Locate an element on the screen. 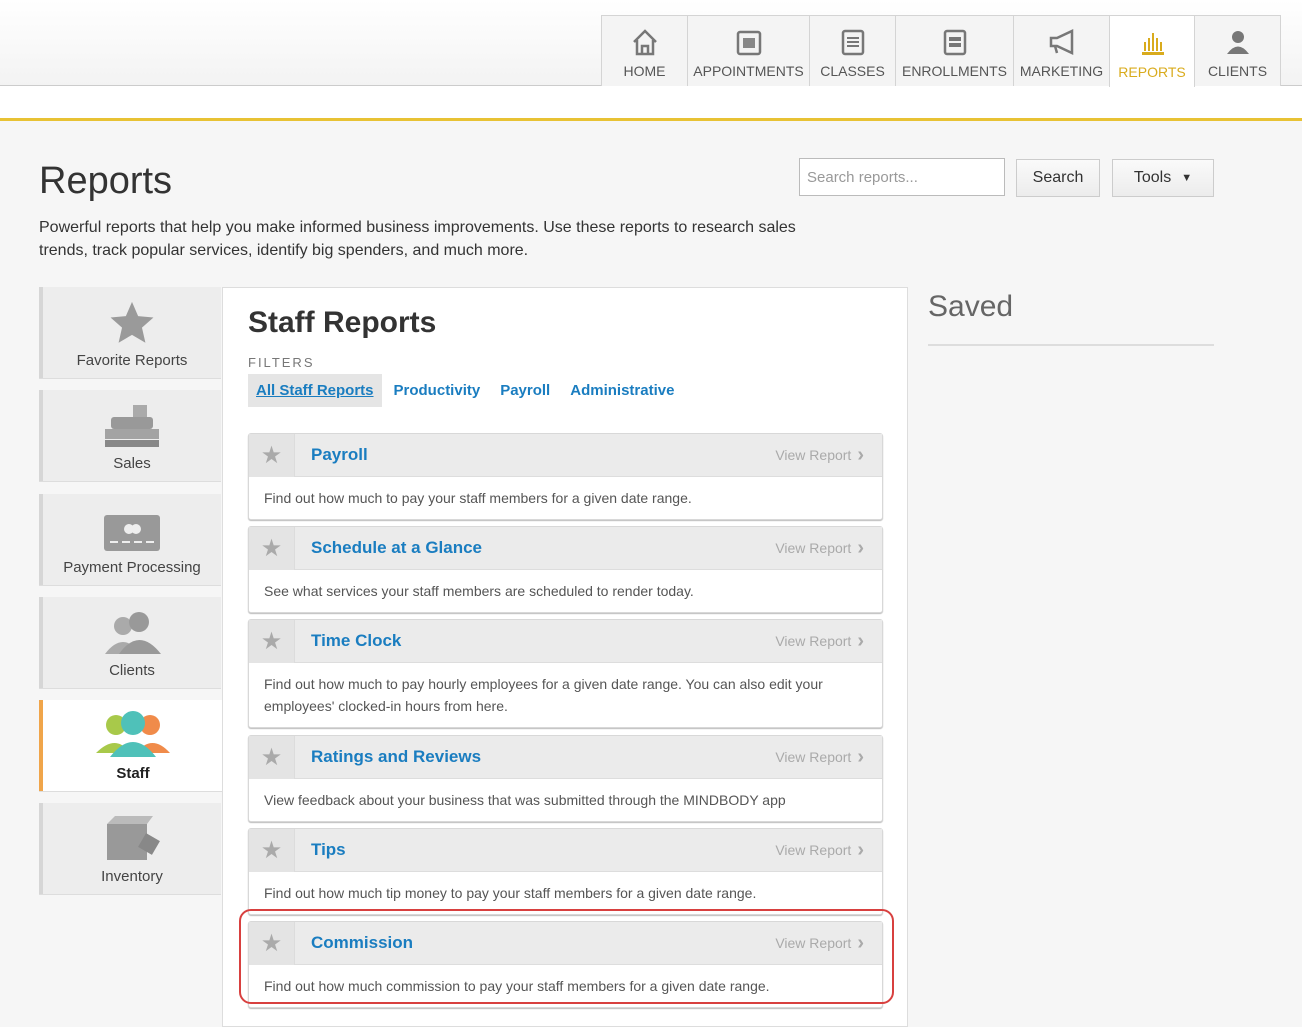 Image resolution: width=1302 pixels, height=1027 pixels. report-title: Ratings and Reviews is located at coordinates (396, 756).